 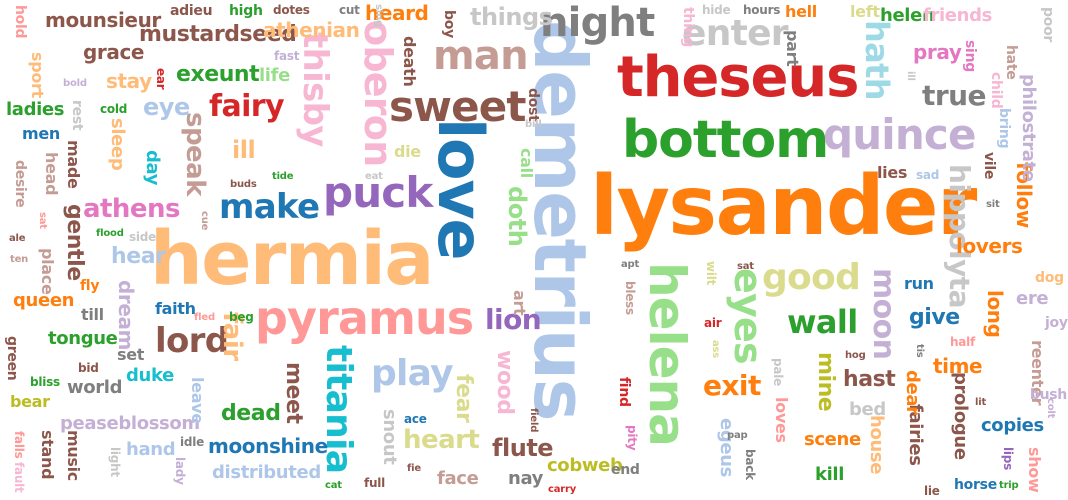 I want to click on cloud-word: cat, so click(x=333, y=485).